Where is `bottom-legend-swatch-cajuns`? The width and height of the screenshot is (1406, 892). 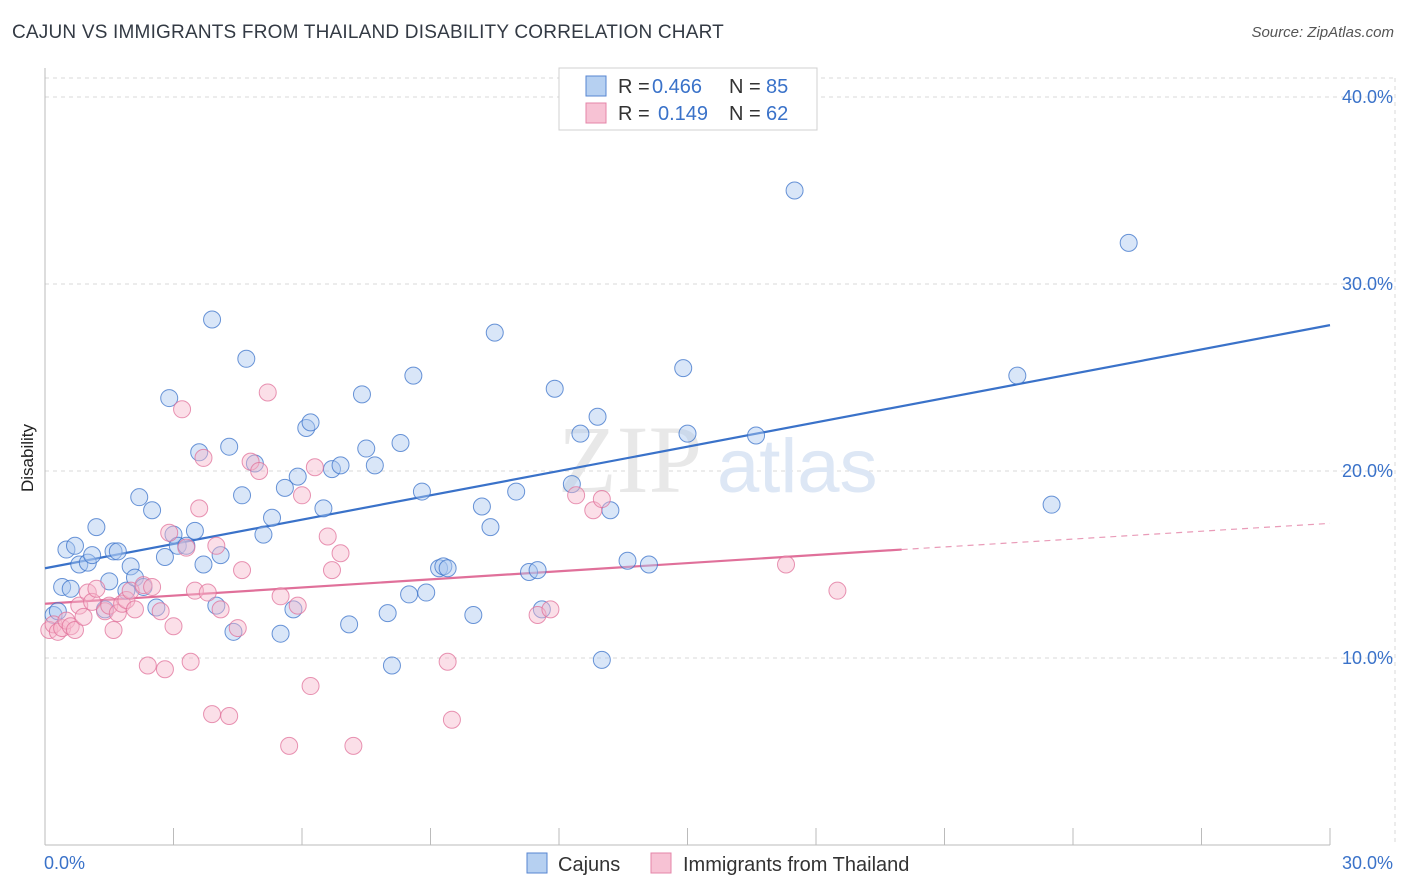
bottom-legend-swatch-cajuns is located at coordinates (537, 863).